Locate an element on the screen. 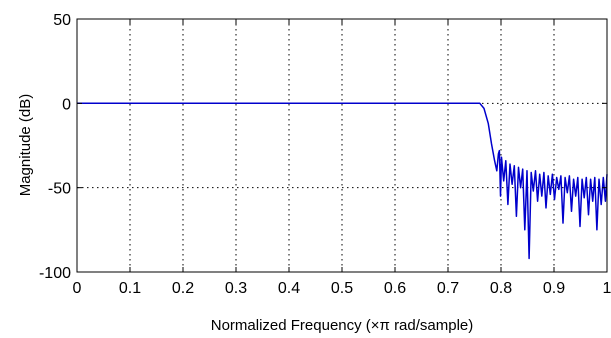  x-tick-label: 0.2 is located at coordinates (183, 288).